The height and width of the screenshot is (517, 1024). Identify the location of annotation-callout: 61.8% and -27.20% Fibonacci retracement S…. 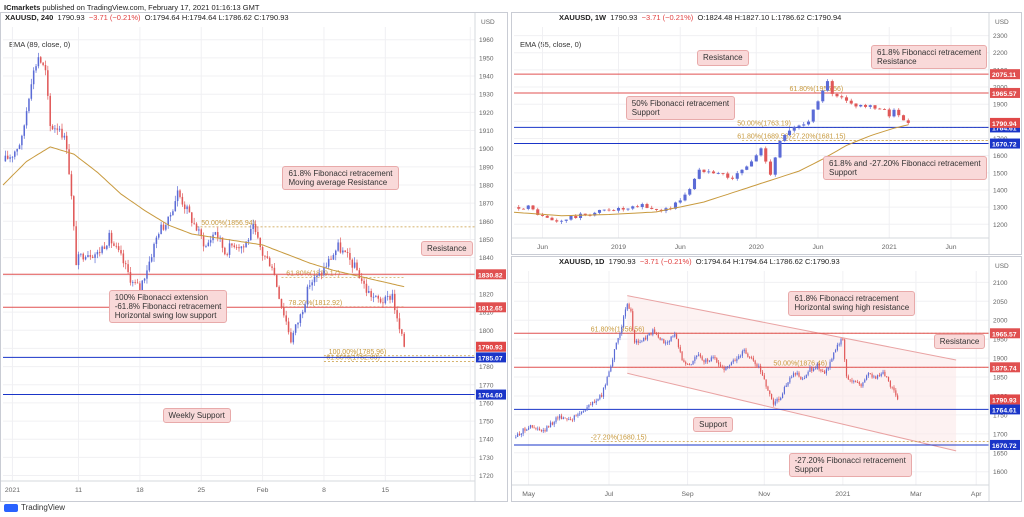
(905, 168).